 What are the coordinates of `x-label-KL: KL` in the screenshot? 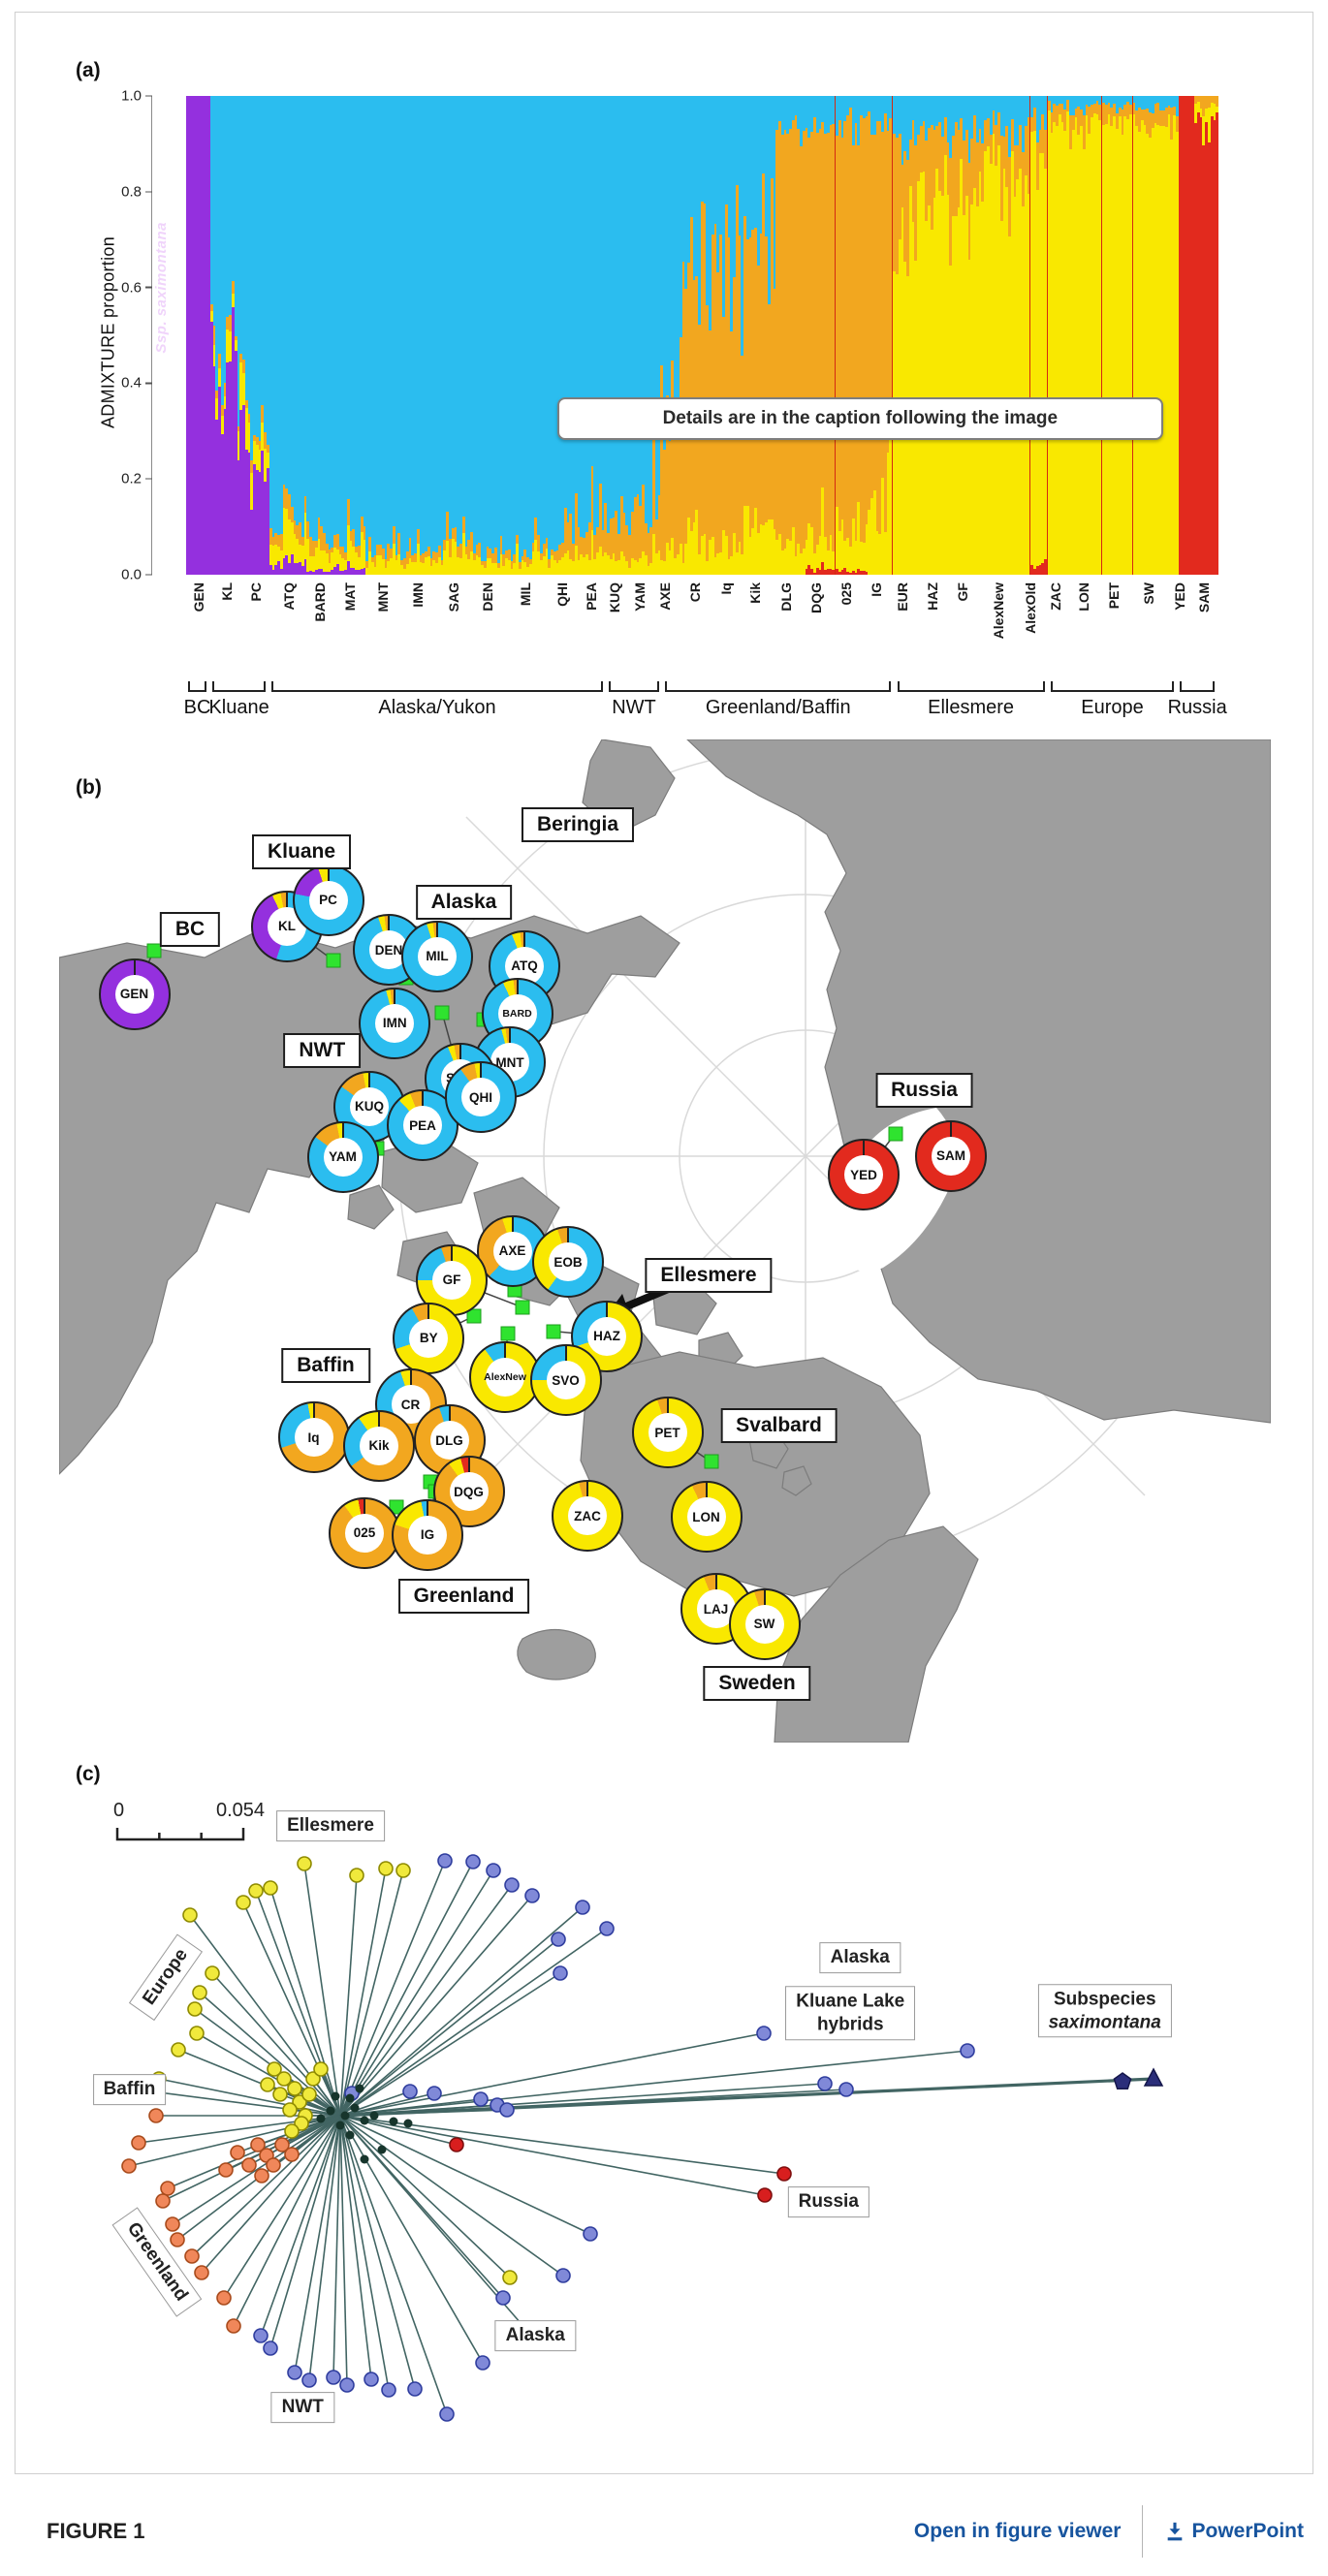 It's located at (226, 591).